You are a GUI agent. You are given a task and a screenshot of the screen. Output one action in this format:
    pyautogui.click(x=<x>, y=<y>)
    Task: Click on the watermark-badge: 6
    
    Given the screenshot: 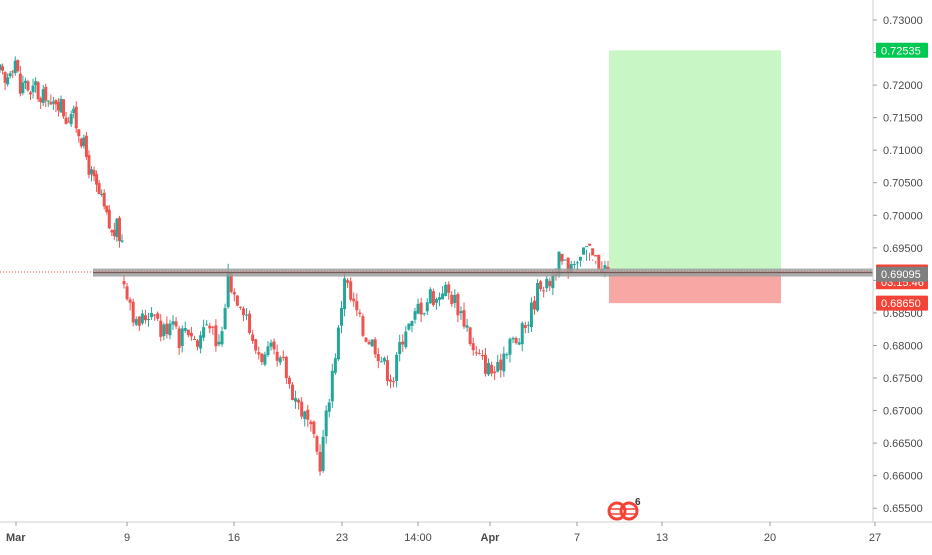 What is the action you would take?
    pyautogui.click(x=638, y=502)
    